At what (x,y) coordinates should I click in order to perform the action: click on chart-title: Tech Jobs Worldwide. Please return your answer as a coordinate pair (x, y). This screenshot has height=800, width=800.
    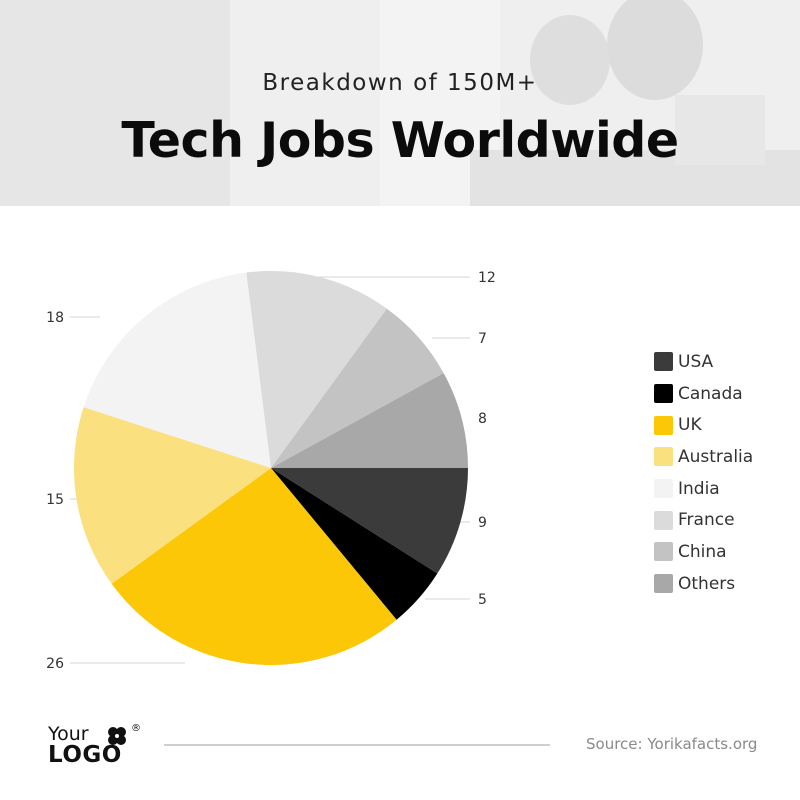
    Looking at the image, I should click on (400, 140).